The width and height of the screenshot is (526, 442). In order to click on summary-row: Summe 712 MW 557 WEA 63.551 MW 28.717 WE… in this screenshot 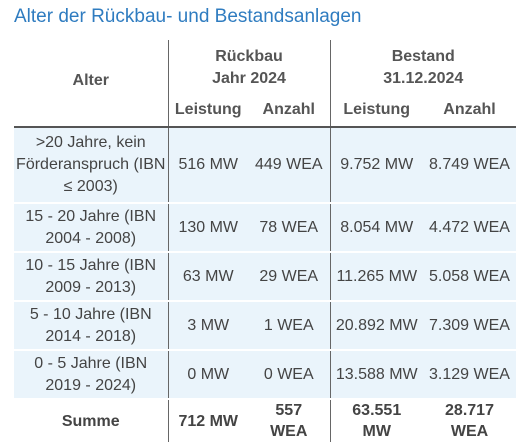, I will do `click(265, 420)`.